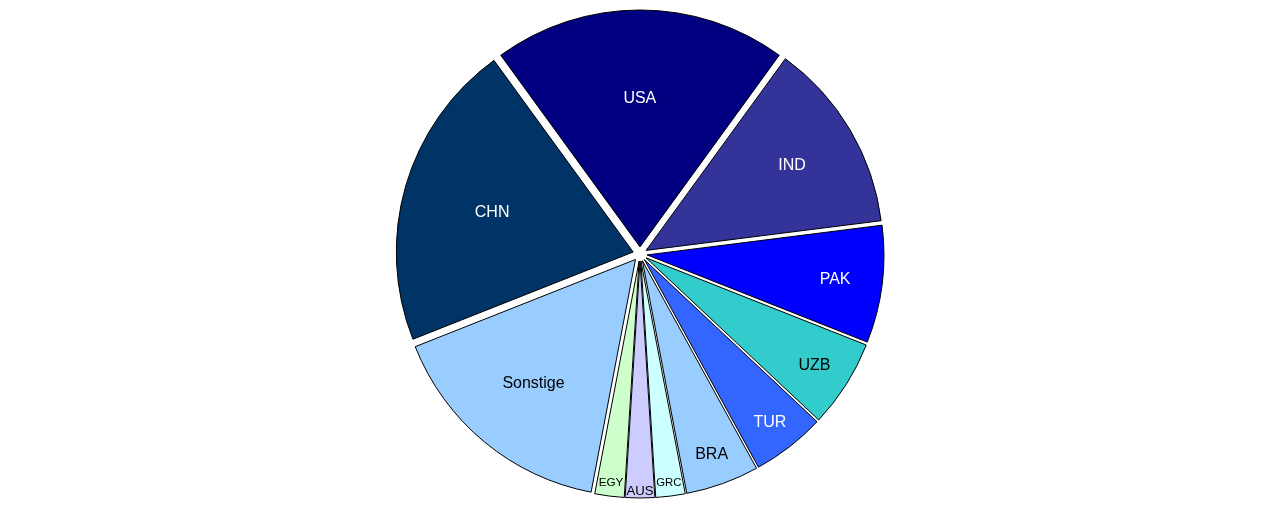 Image resolution: width=1280 pixels, height=508 pixels. I want to click on slice-label: USA, so click(640, 98).